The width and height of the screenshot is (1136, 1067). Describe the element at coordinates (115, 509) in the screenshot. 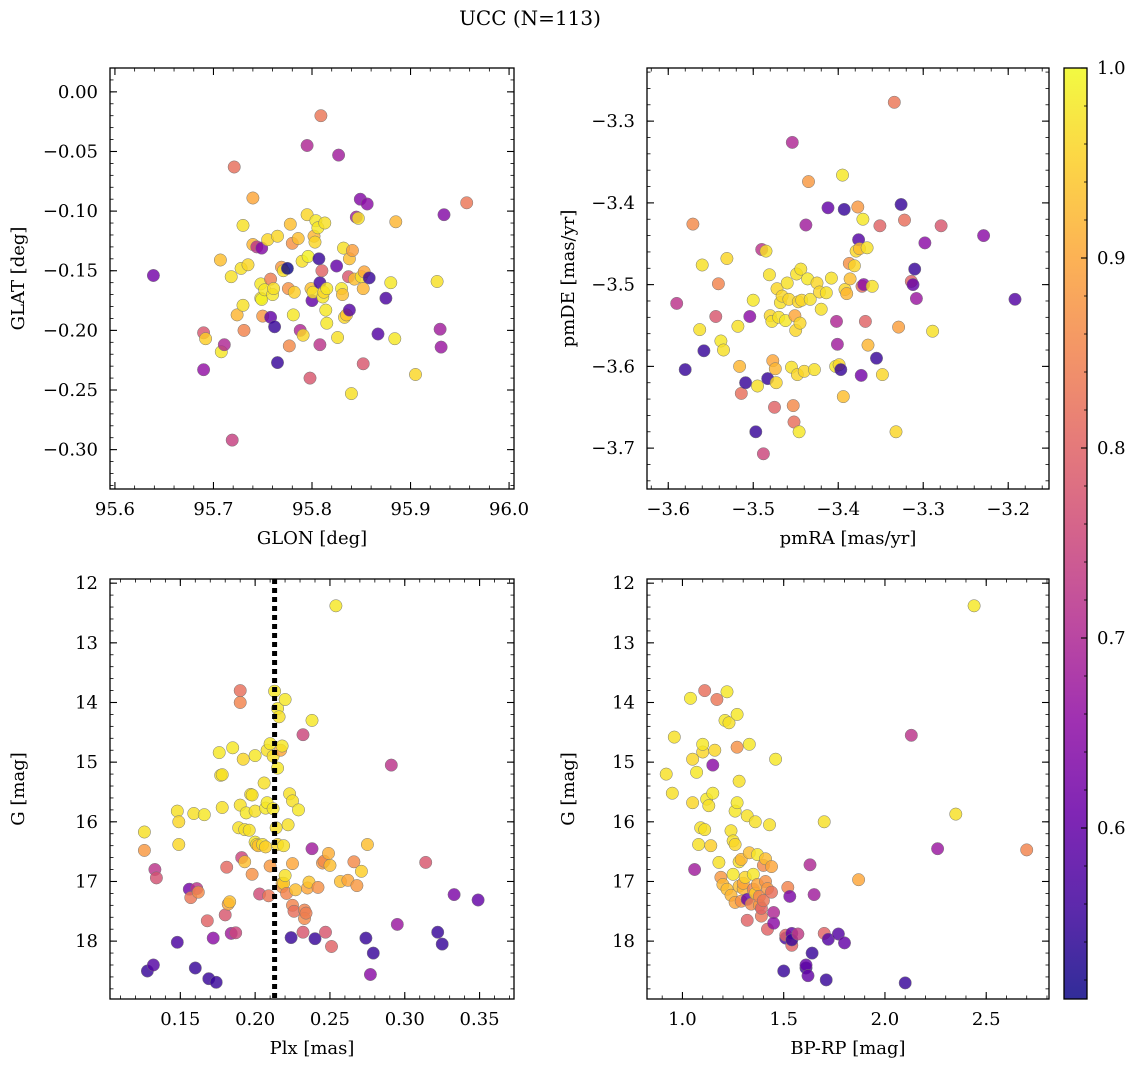

I see `x-tick-label: 95.6` at that location.